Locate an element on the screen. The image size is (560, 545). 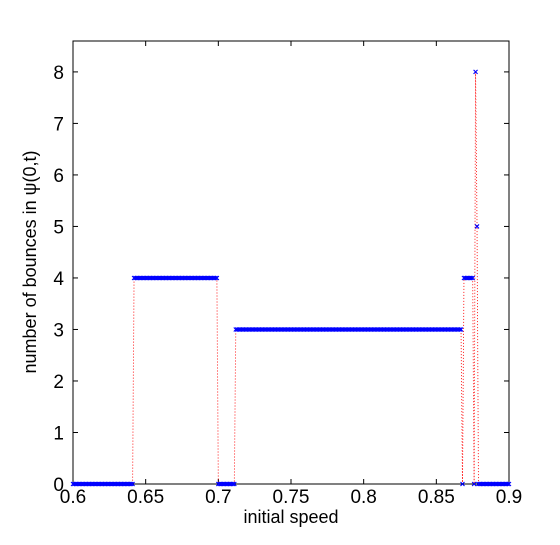
y-tick-label: 7 is located at coordinates (58, 124).